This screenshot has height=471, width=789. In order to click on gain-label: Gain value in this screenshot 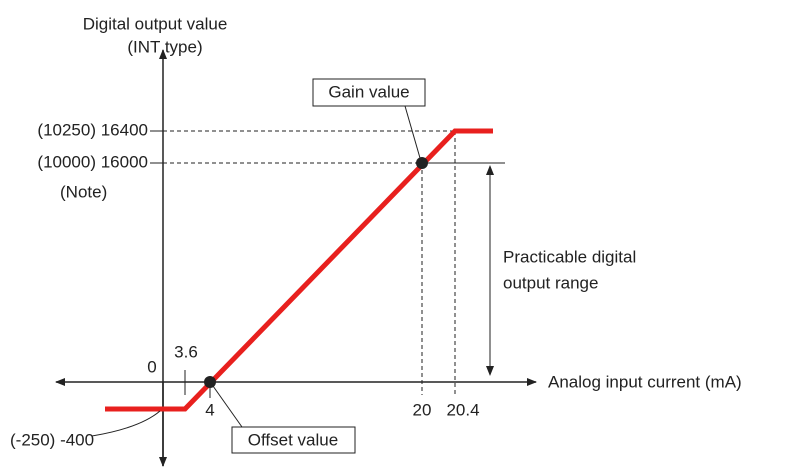, I will do `click(368, 91)`.